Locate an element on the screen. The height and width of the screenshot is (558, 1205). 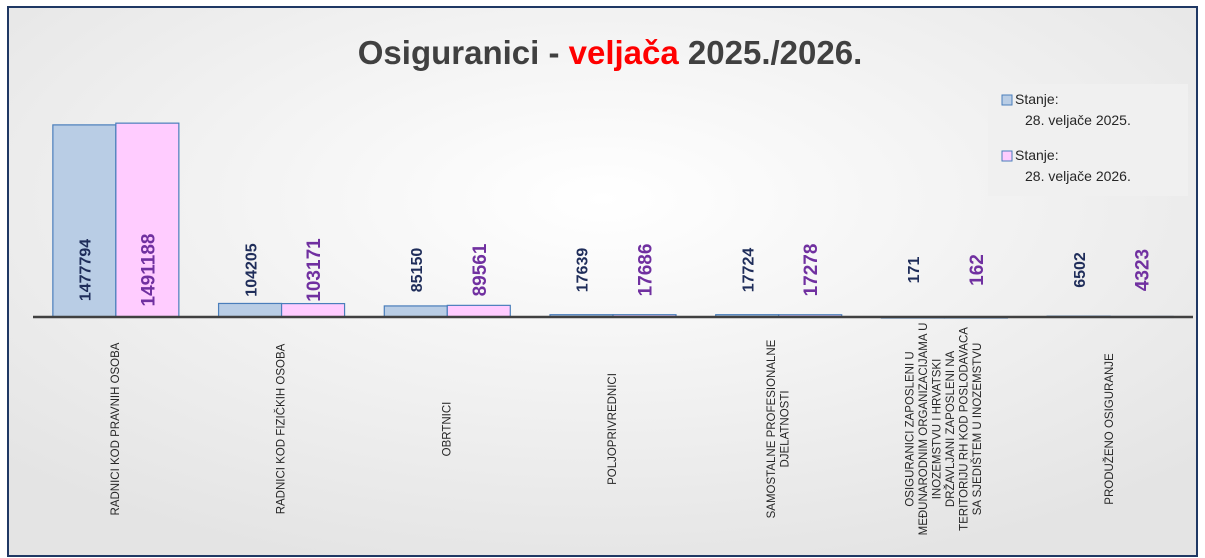
x-tick-label-line: TERITORIJU RH KOD POSLODAVACA is located at coordinates (965, 429).